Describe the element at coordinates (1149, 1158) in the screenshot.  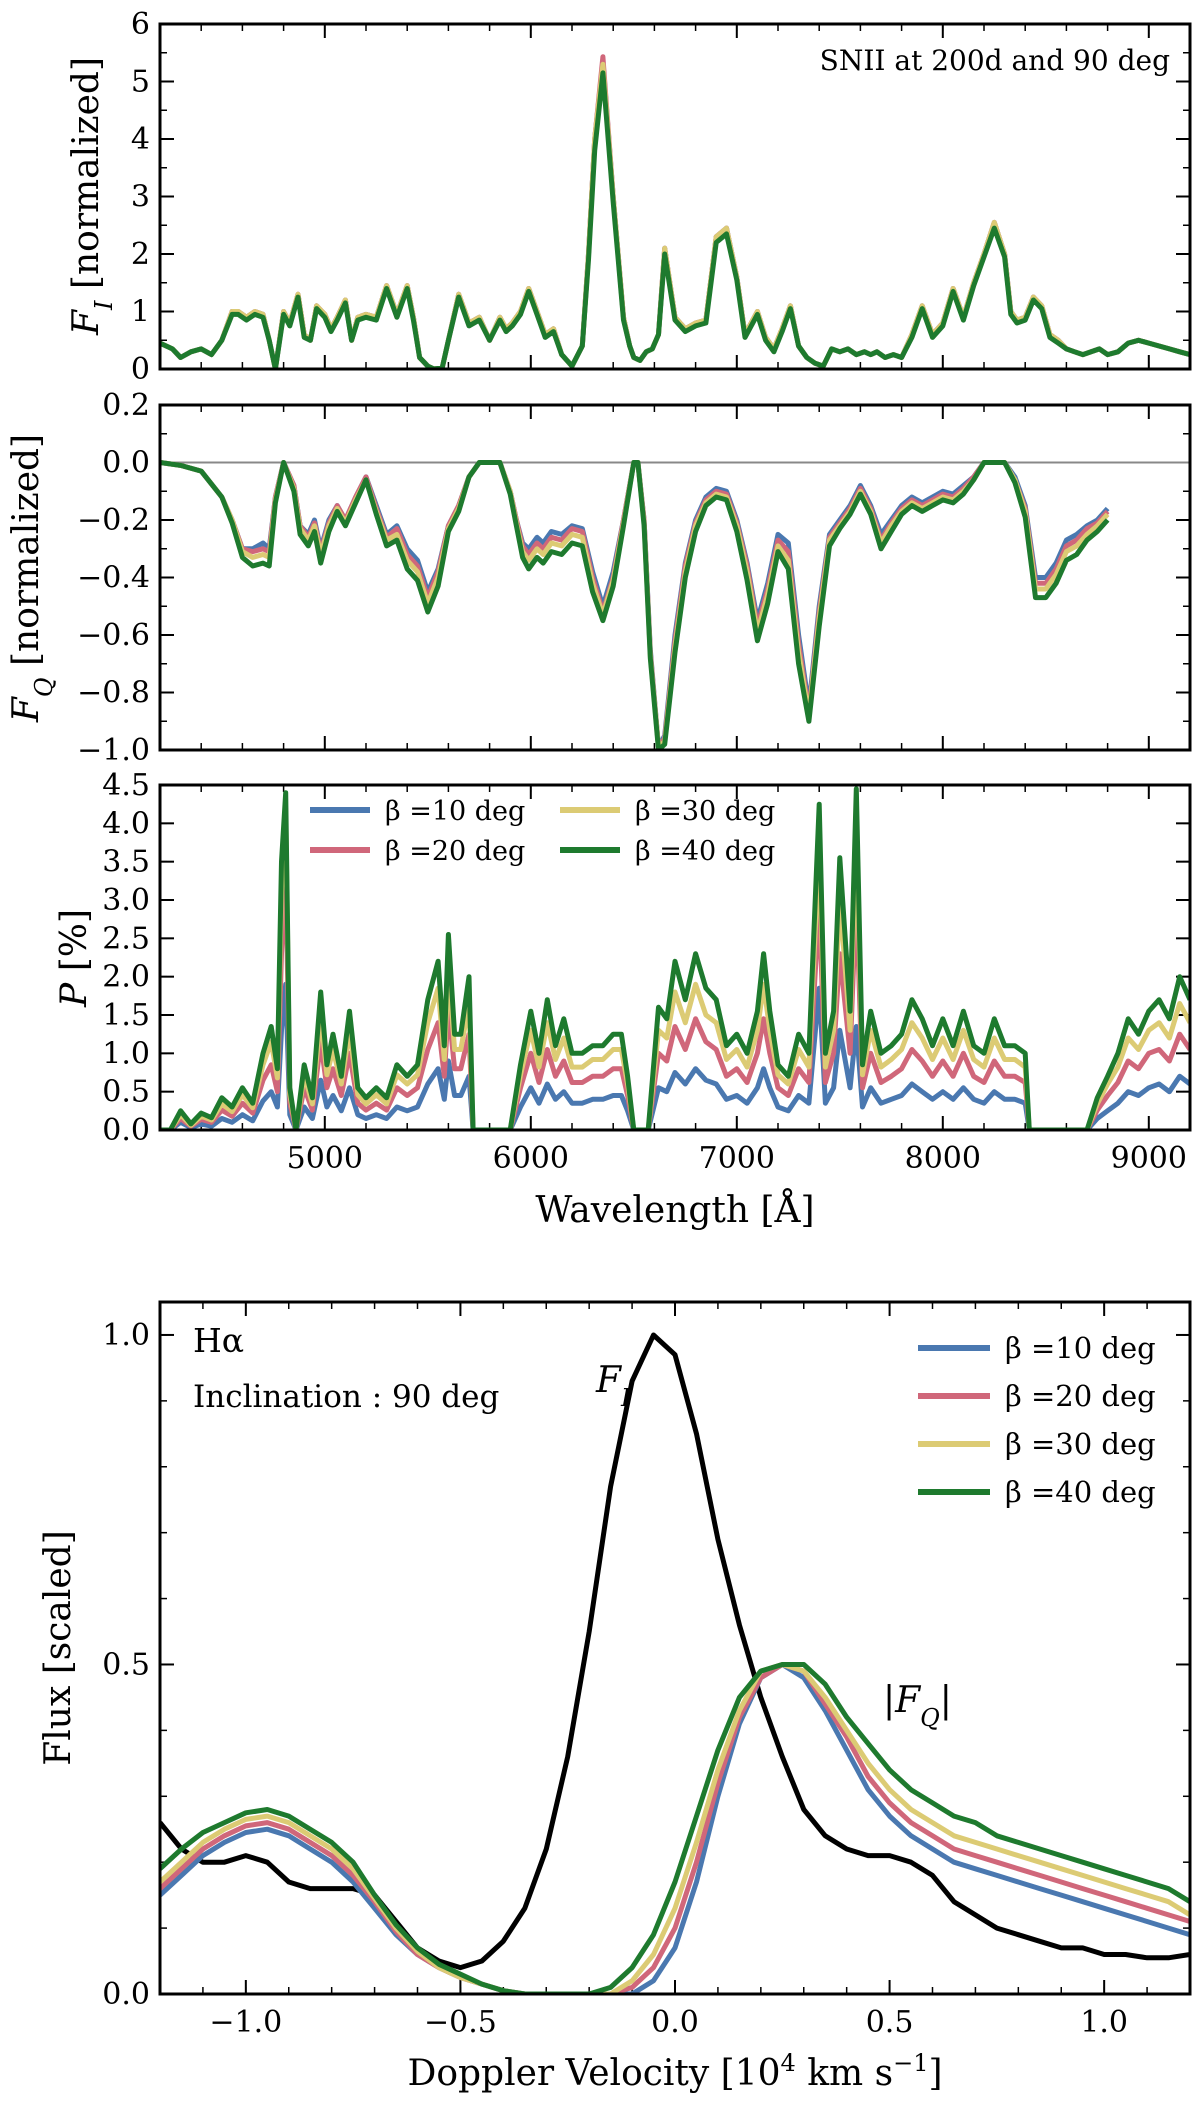
I see `xtick-label: 9000` at that location.